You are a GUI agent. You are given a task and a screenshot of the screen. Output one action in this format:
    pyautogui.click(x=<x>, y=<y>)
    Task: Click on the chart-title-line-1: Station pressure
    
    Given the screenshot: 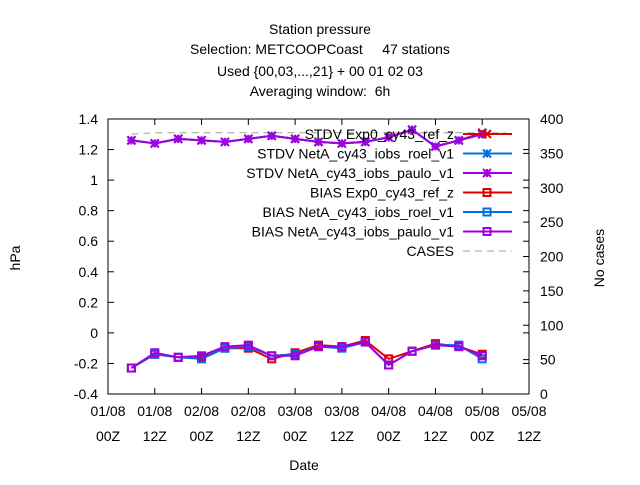 What is the action you would take?
    pyautogui.click(x=320, y=29)
    